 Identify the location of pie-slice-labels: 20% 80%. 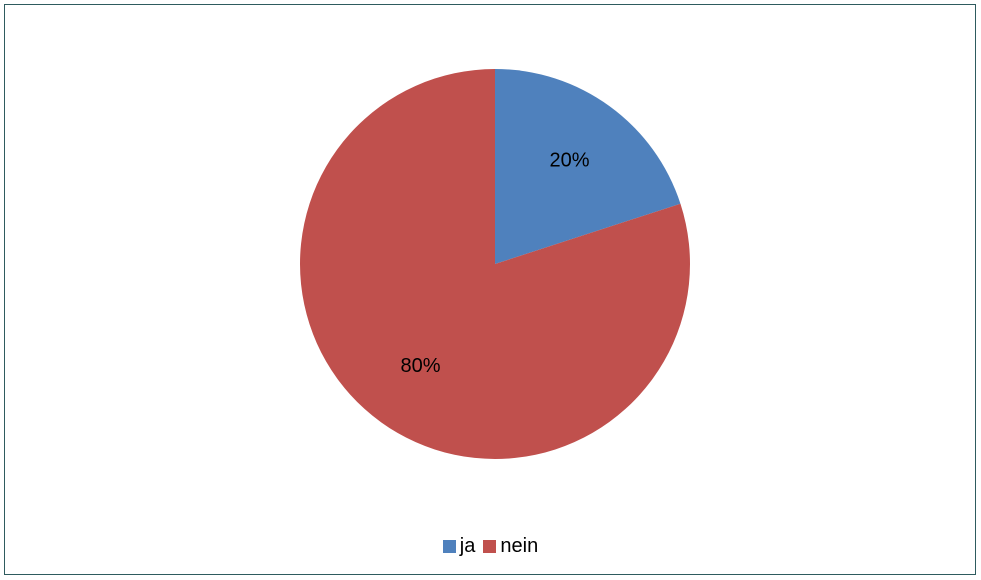
(494, 263).